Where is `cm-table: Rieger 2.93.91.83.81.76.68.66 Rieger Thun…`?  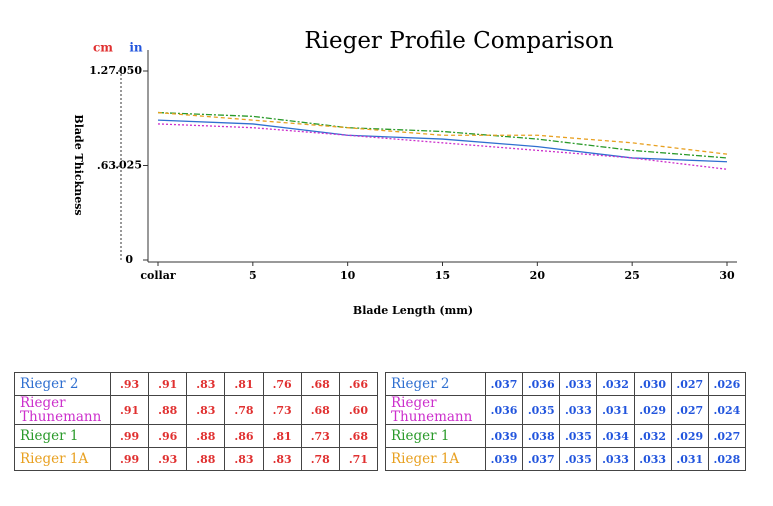
cm-table: Rieger 2.93.91.83.81.76.68.66 Rieger Thun… is located at coordinates (196, 421).